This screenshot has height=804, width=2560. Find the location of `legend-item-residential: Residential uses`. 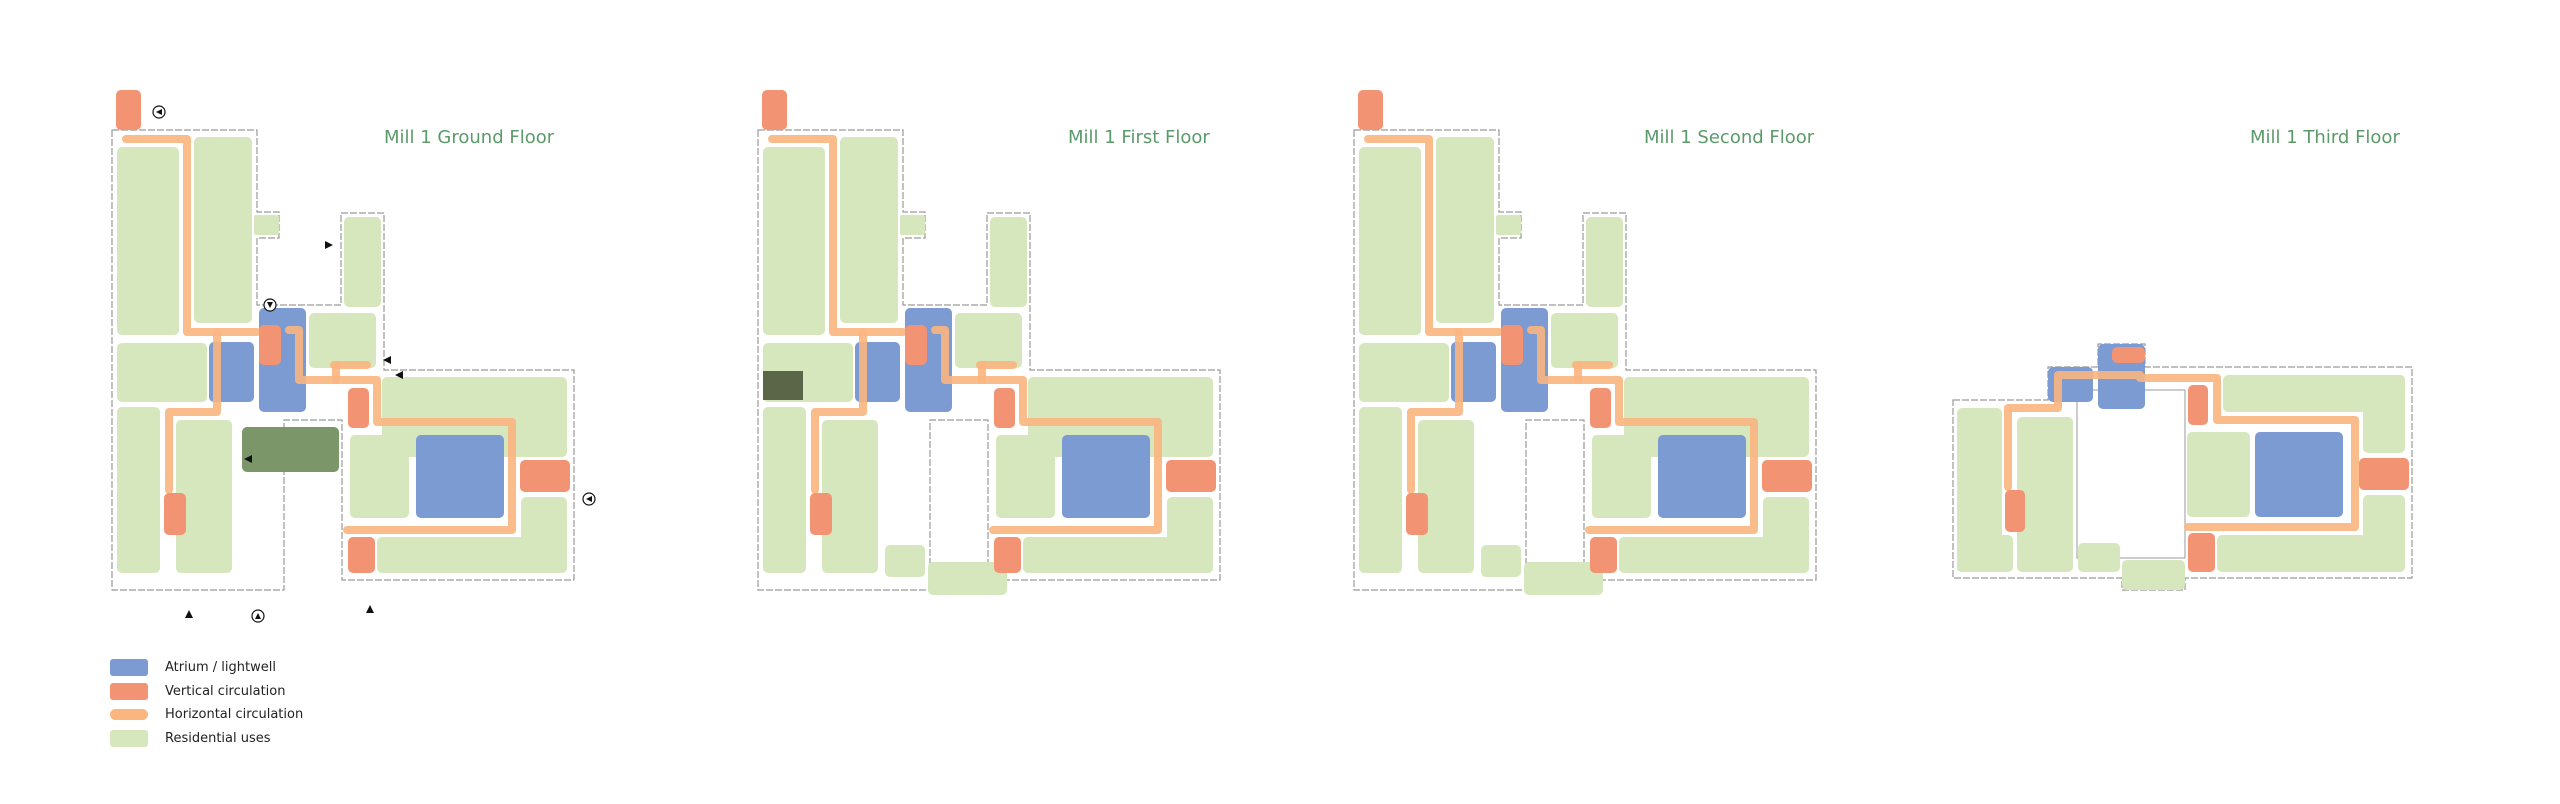

legend-item-residential: Residential uses is located at coordinates (206, 739).